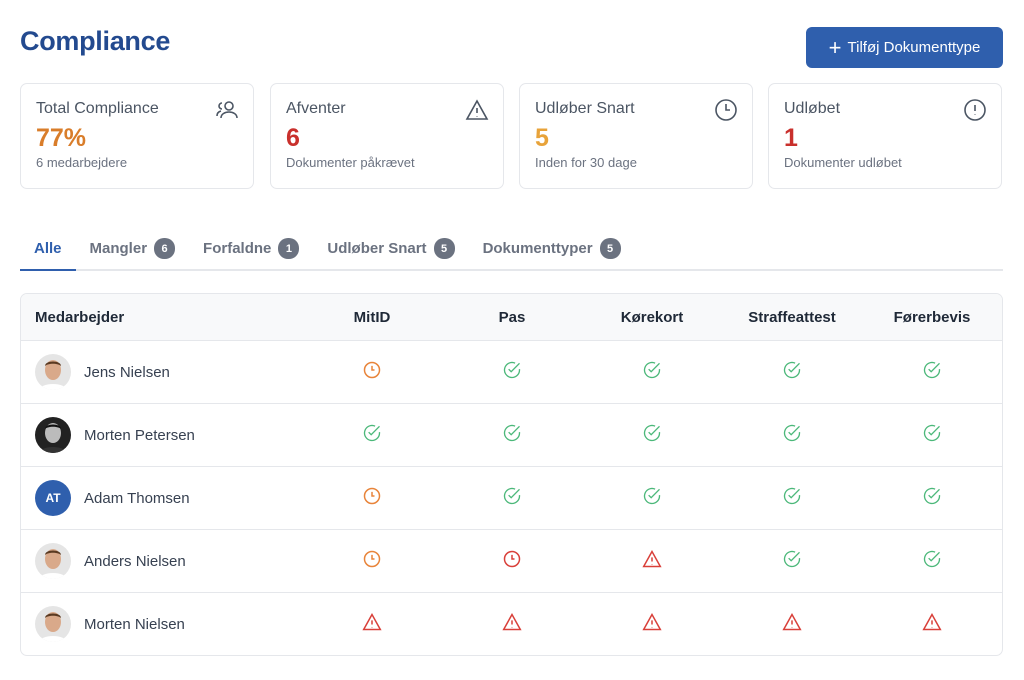 The image size is (1024, 680). I want to click on page-title: Compliance, so click(95, 41).